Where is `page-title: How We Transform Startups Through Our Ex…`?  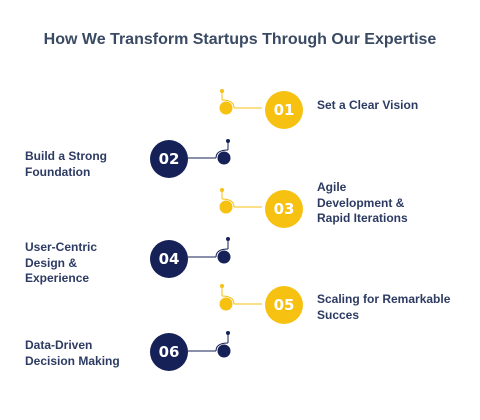 page-title: How We Transform Startups Through Our Ex… is located at coordinates (240, 39).